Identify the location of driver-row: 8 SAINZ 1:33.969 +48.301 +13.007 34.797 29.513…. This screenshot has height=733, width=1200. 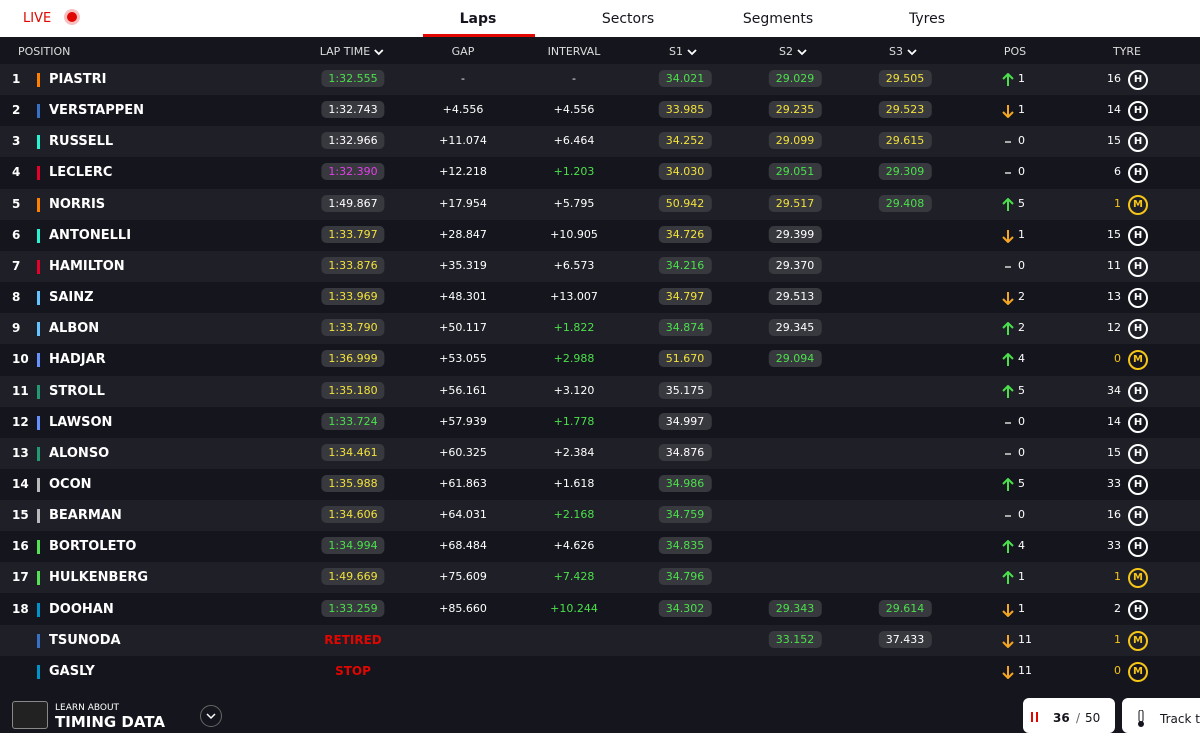
(600, 298).